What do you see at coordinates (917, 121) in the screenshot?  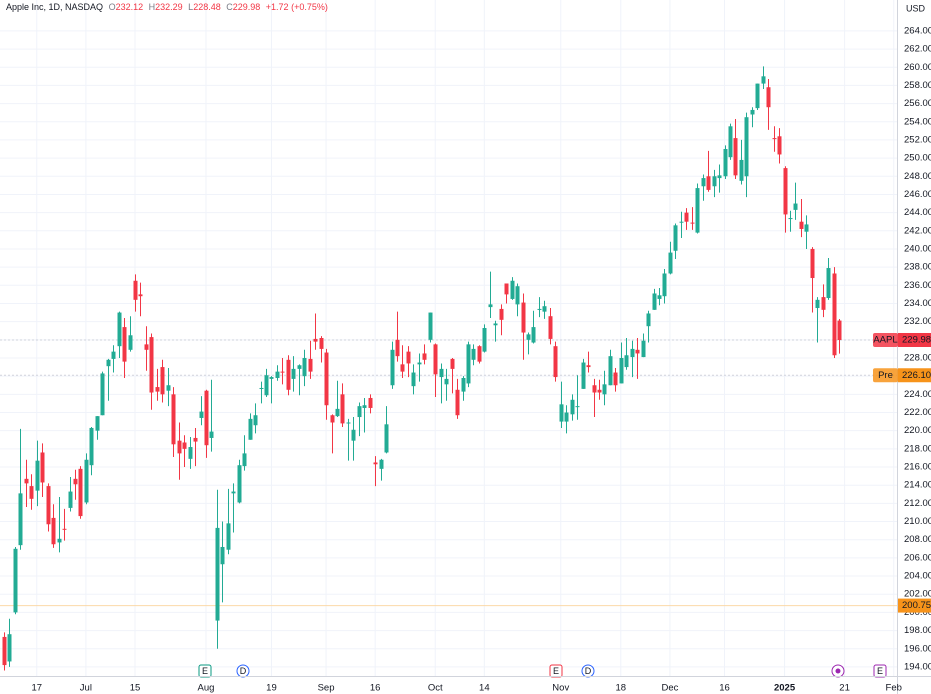 I see `y-tick-label: 254.00` at bounding box center [917, 121].